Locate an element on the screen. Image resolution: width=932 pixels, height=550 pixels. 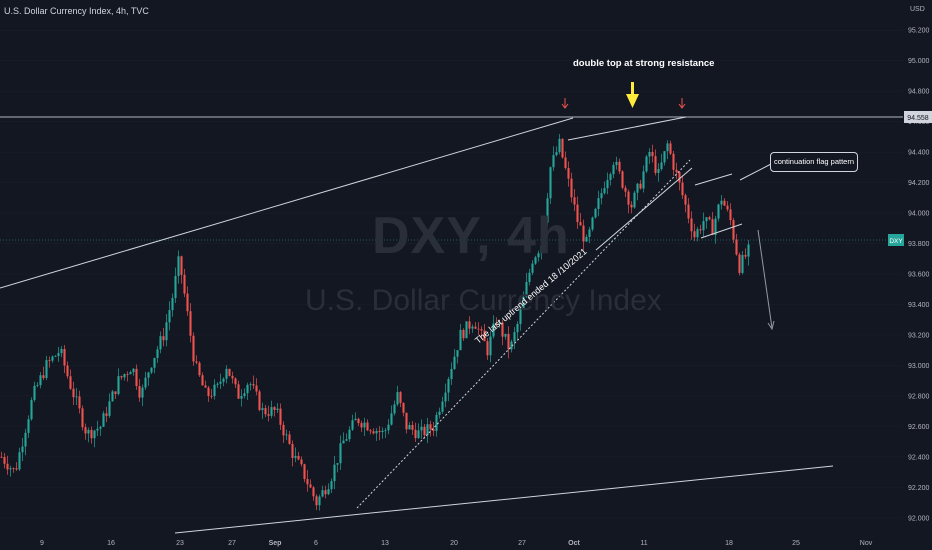
price-tick-label: 95.000 is located at coordinates (919, 61).